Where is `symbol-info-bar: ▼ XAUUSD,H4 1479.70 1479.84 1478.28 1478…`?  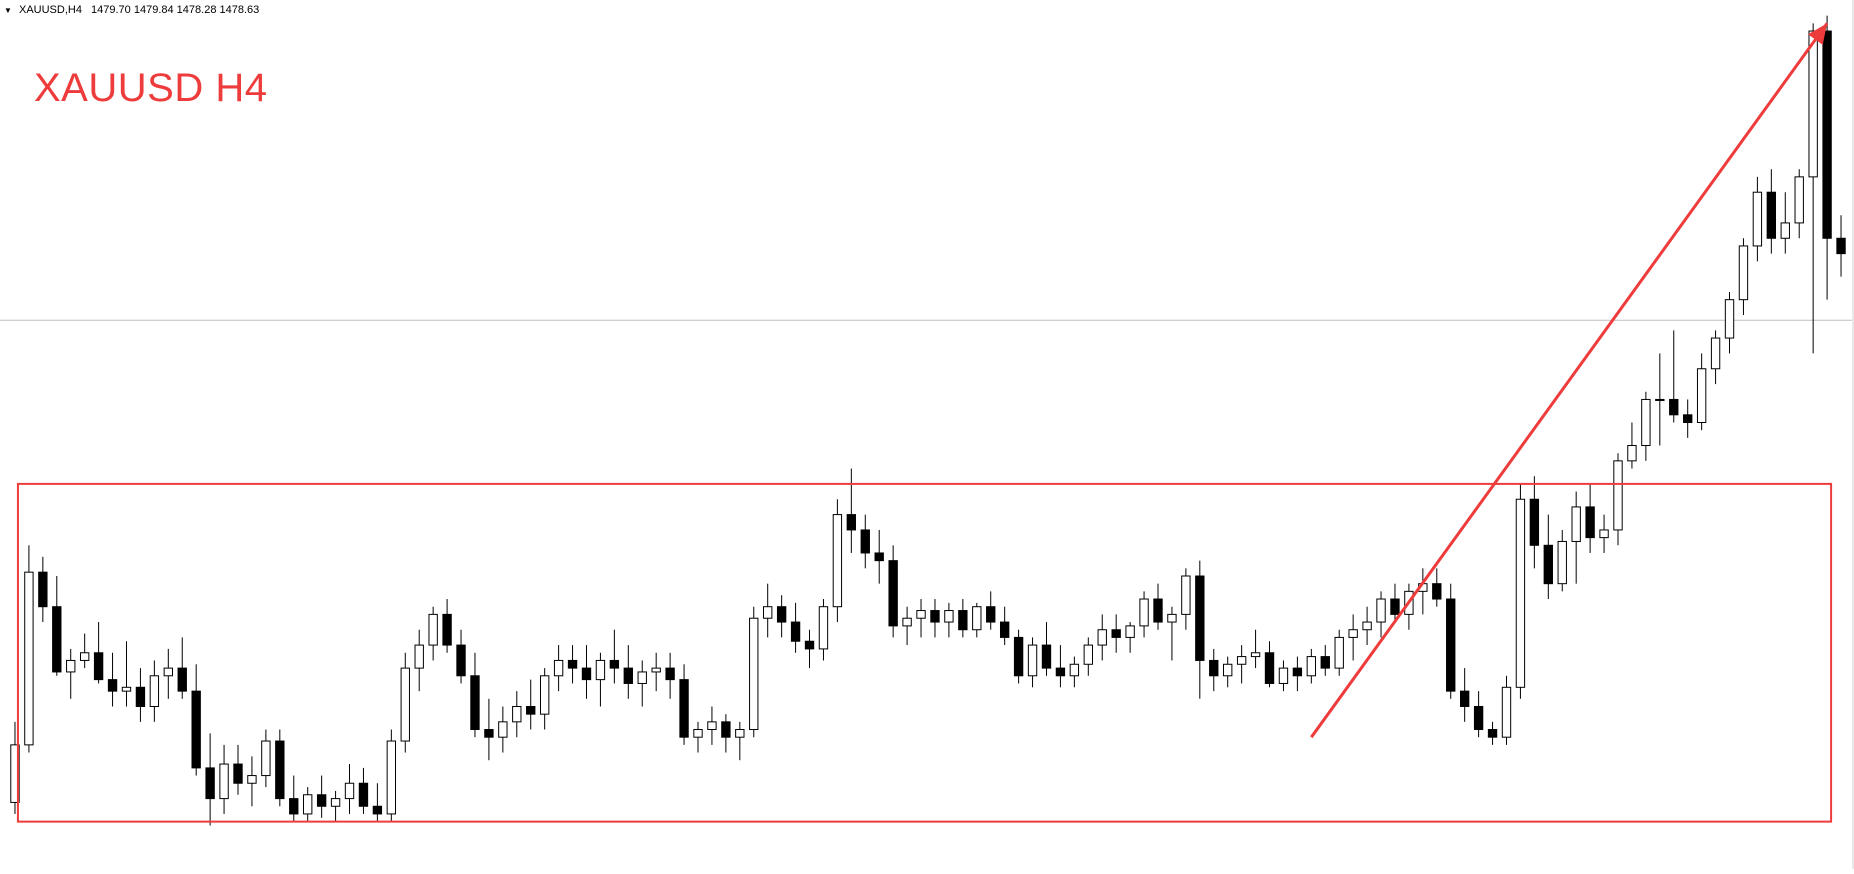
symbol-info-bar: ▼ XAUUSD,H4 1479.70 1479.84 1478.28 1478… is located at coordinates (131, 10).